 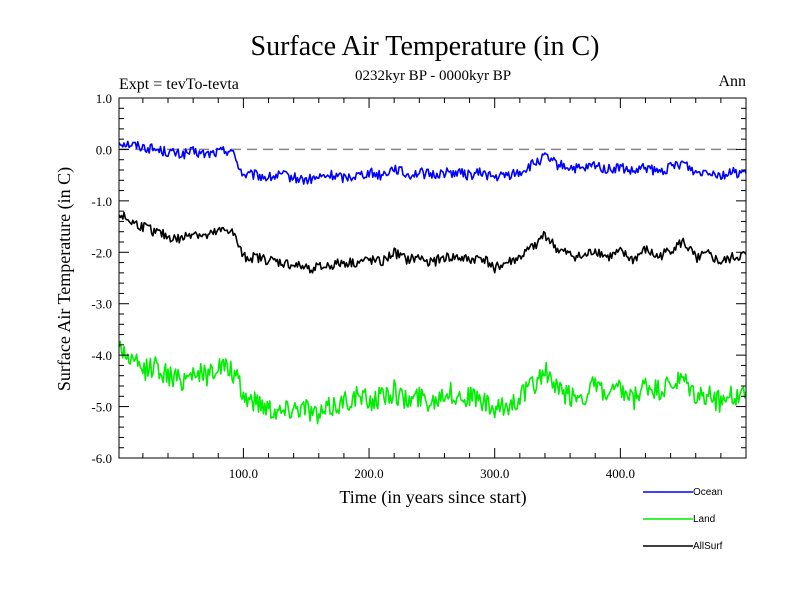 What do you see at coordinates (104, 149) in the screenshot?
I see `y-tick-label: 0.0` at bounding box center [104, 149].